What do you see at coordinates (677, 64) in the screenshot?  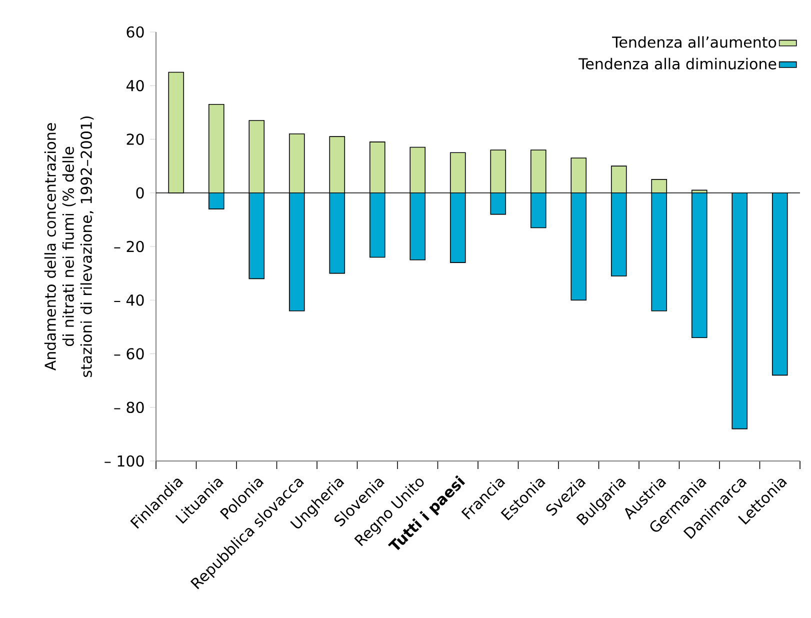 I see `legend-label: Tendenza alla diminuzione` at bounding box center [677, 64].